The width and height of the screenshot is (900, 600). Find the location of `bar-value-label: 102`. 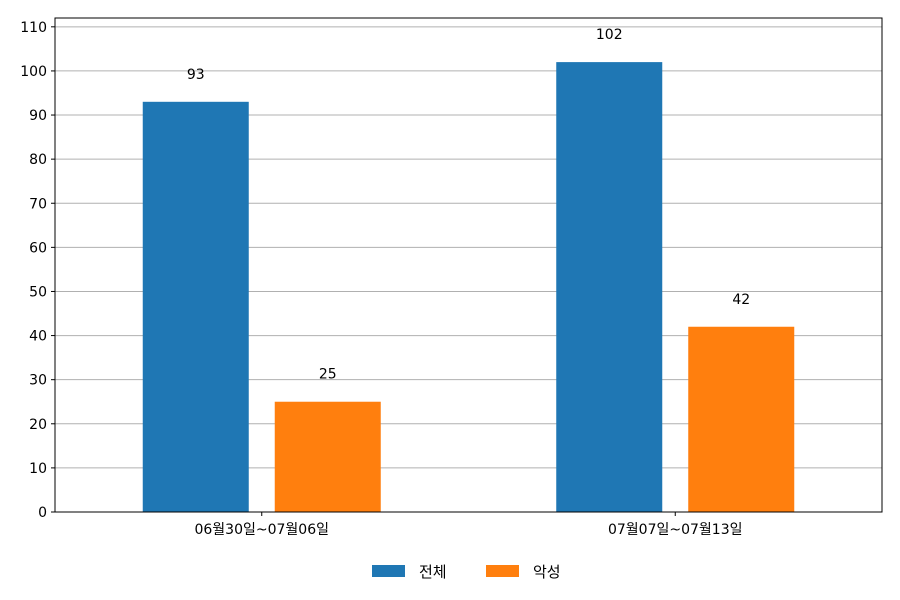

bar-value-label: 102 is located at coordinates (609, 35).